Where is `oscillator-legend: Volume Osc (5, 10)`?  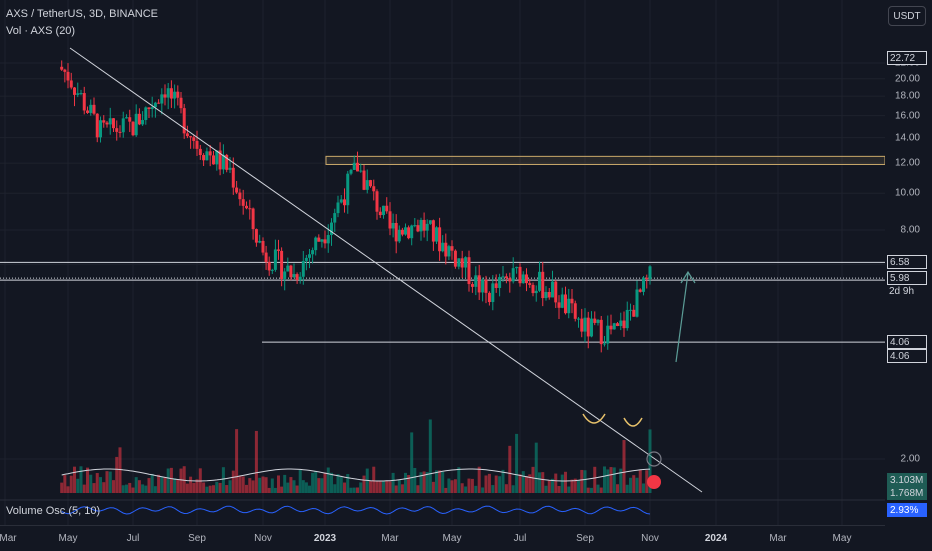
oscillator-legend: Volume Osc (5, 10) is located at coordinates (53, 511).